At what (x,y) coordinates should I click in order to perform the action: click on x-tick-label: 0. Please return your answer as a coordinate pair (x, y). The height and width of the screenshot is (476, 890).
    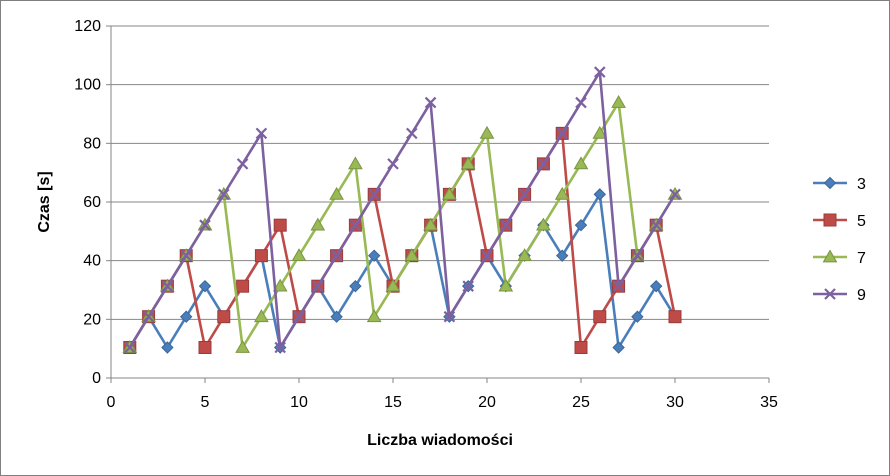
    Looking at the image, I should click on (111, 402).